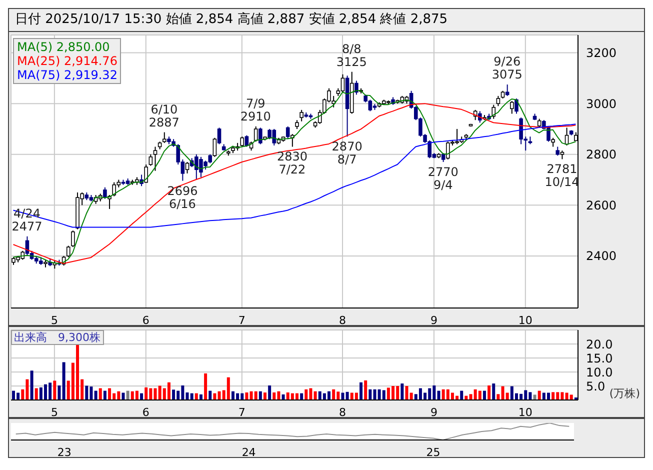 The width and height of the screenshot is (653, 470). Describe the element at coordinates (64, 452) in the screenshot. I see `x-tick-label: 23` at that location.